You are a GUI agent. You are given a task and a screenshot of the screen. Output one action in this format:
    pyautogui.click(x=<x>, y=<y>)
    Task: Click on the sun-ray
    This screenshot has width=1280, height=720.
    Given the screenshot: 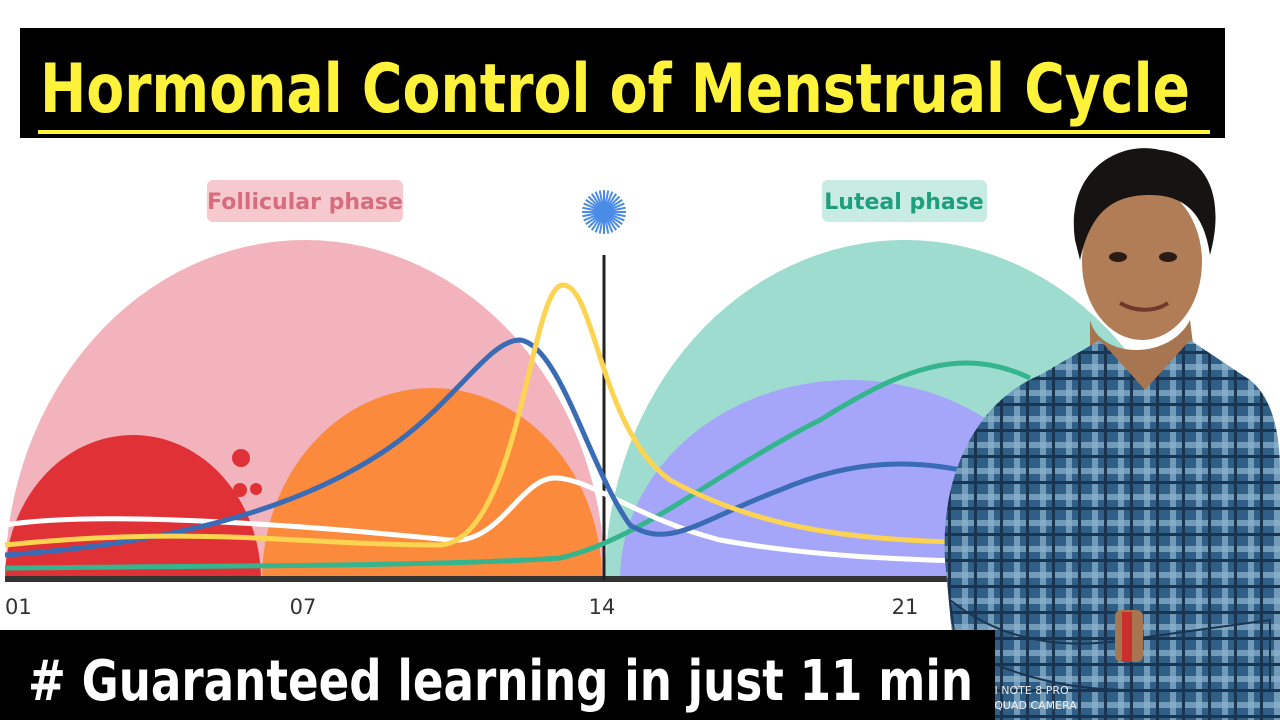 What is the action you would take?
    pyautogui.click(x=614, y=209)
    